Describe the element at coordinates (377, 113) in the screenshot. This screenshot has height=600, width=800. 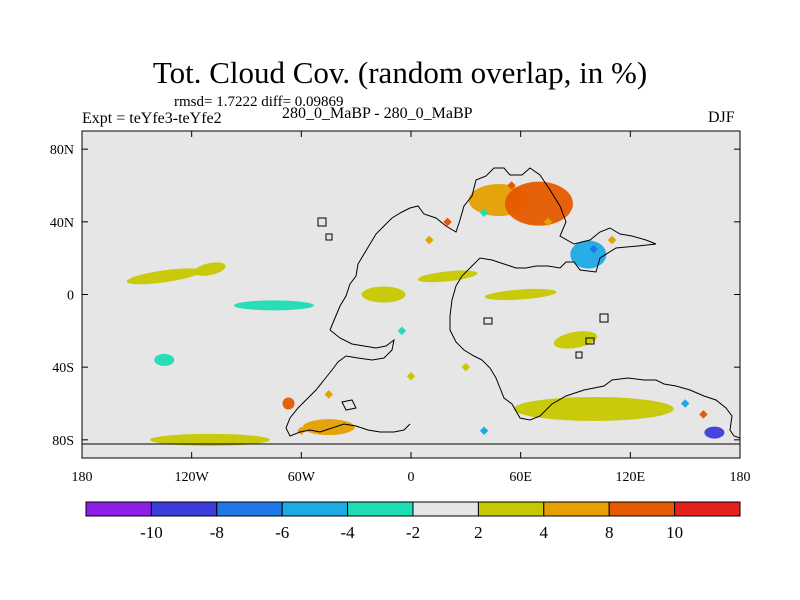
I see `period-label: 280_0_MaBP - 280_0_MaBP` at that location.